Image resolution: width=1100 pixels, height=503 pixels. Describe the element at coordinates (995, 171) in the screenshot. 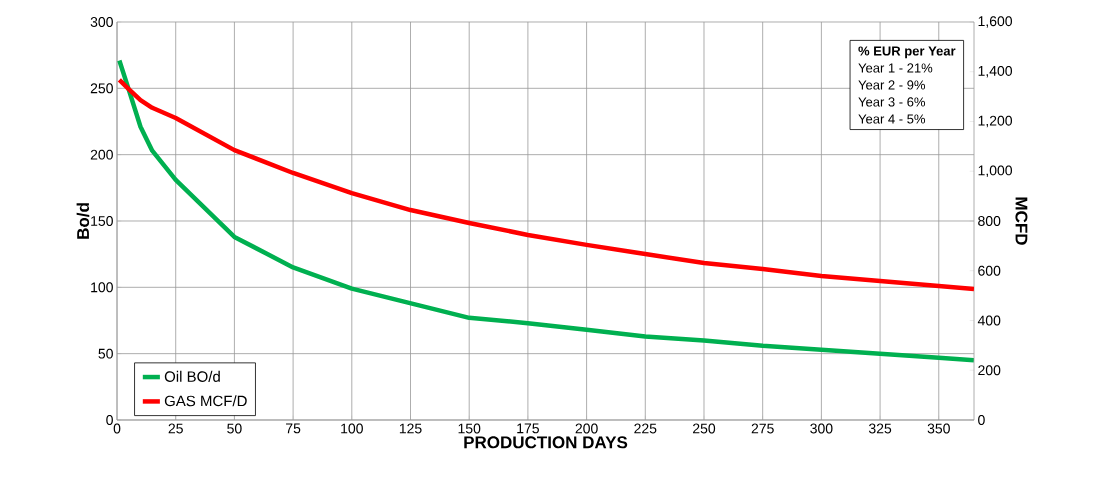

I see `y2-tick-label: 1,000` at that location.